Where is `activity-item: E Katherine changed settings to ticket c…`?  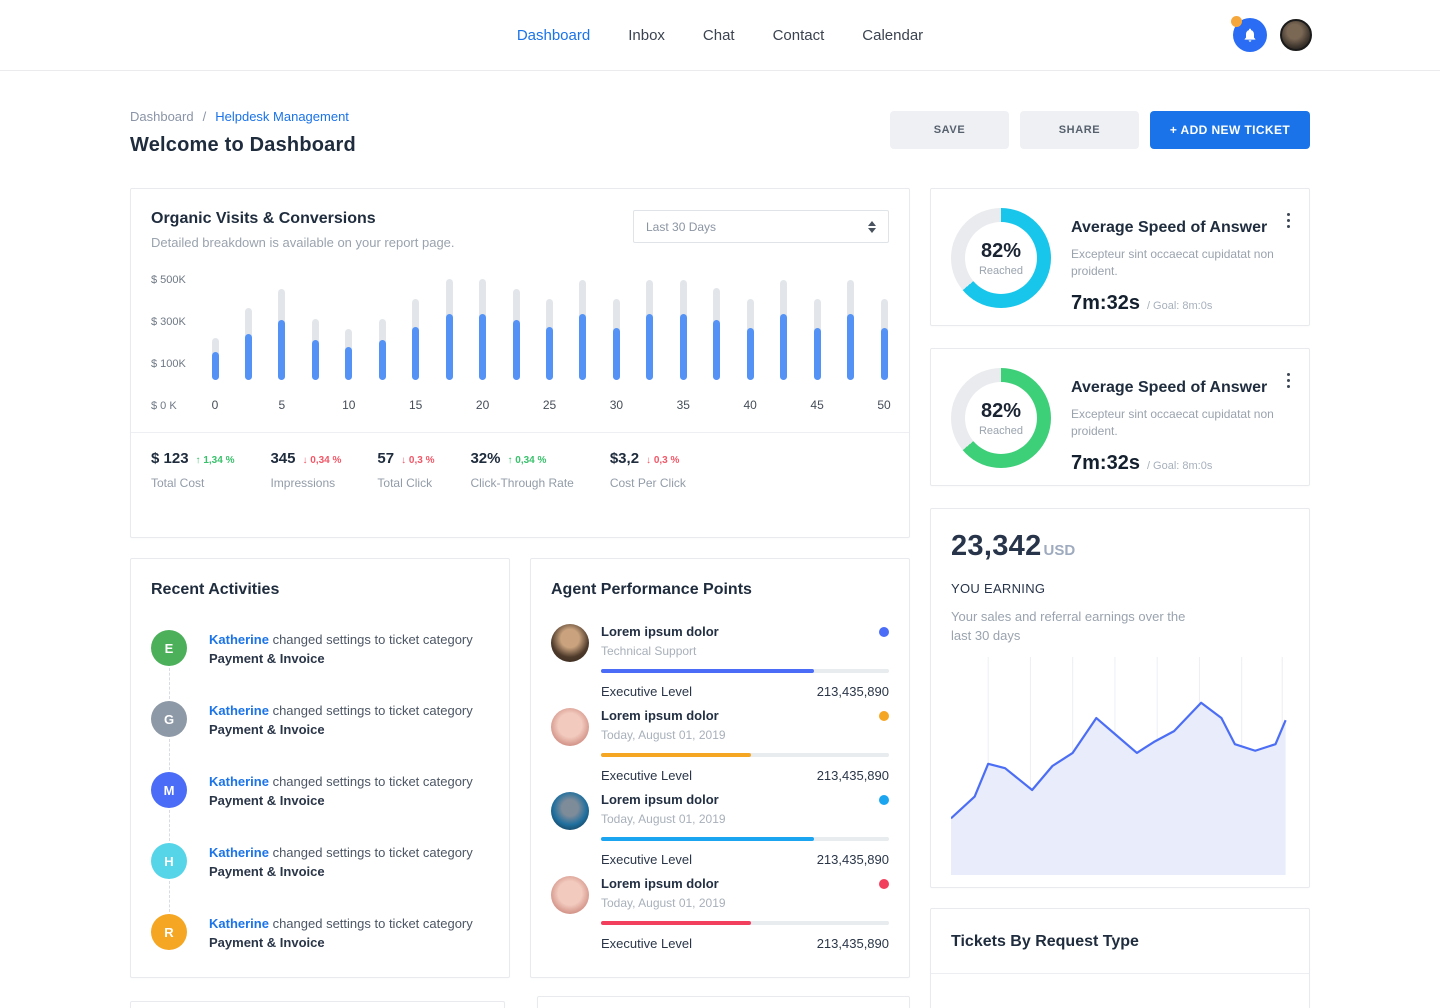
activity-item: E Katherine changed settings to ticket c… is located at coordinates (320, 665).